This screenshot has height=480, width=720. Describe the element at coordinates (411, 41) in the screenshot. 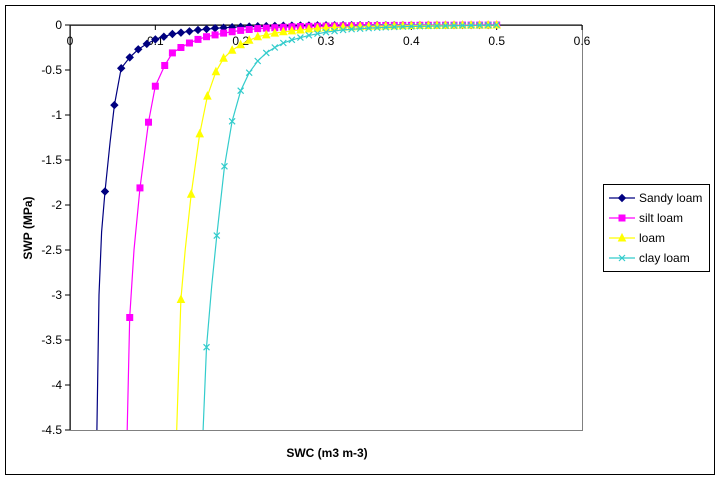

I see `x-tick-label: 0.4` at that location.